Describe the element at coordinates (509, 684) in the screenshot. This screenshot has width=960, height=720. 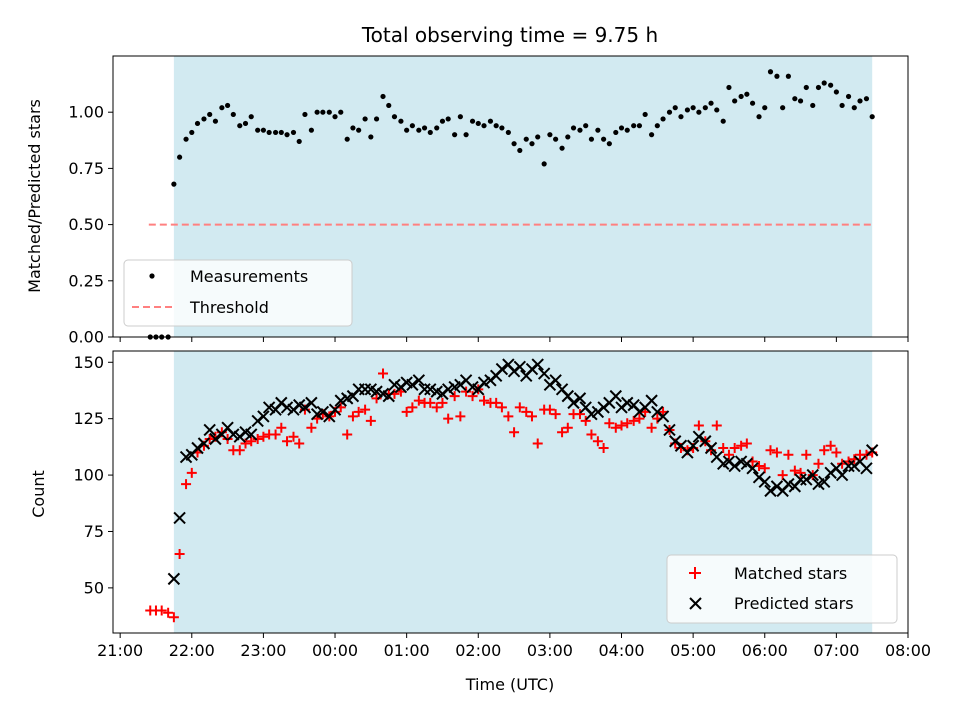
I see `x-axis-label: Time (UTC)` at that location.